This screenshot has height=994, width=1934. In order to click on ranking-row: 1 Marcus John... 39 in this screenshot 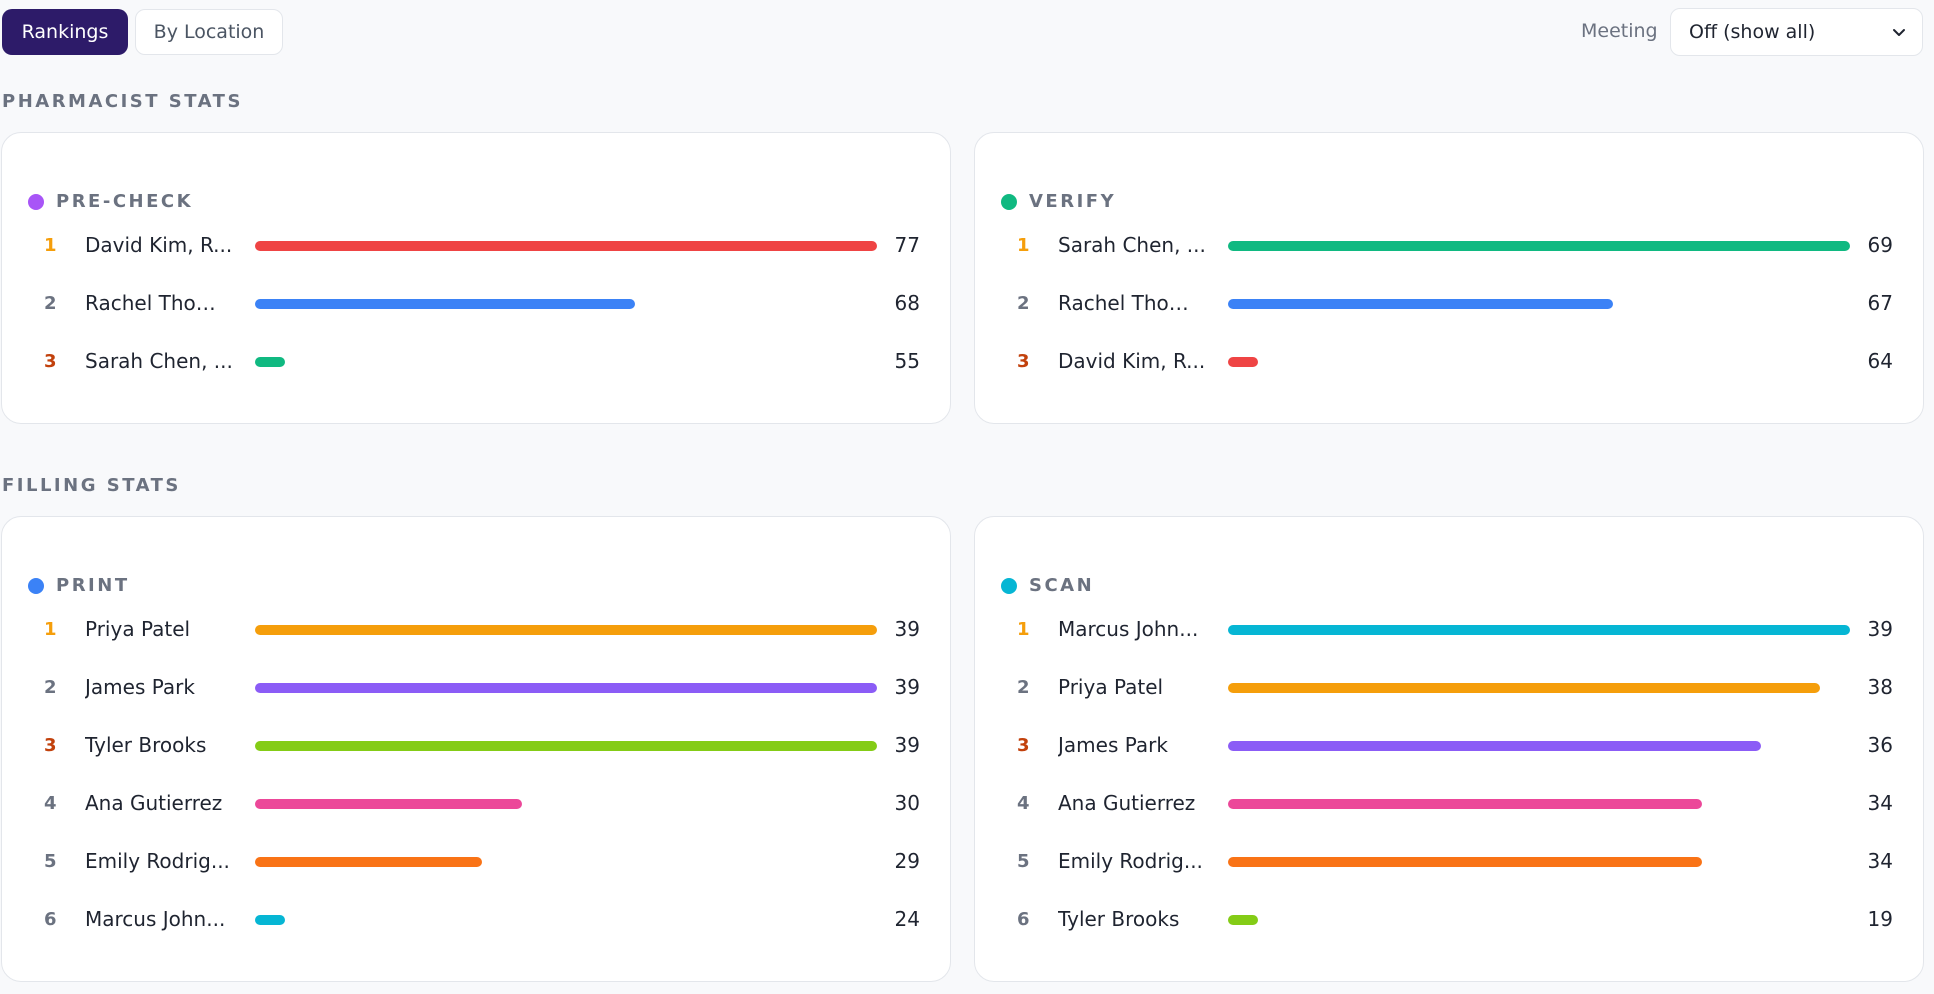, I will do `click(1449, 630)`.